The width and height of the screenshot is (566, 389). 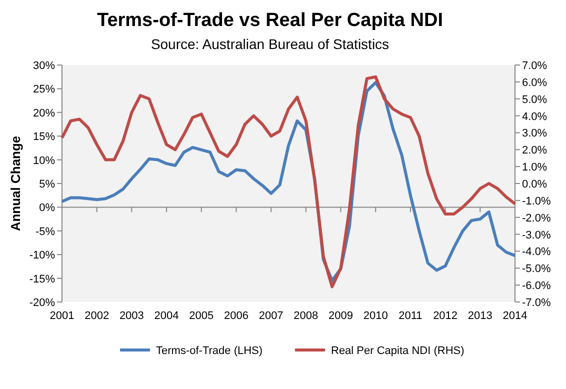 What do you see at coordinates (536, 286) in the screenshot?
I see `y2-tick-label: -6.0%` at bounding box center [536, 286].